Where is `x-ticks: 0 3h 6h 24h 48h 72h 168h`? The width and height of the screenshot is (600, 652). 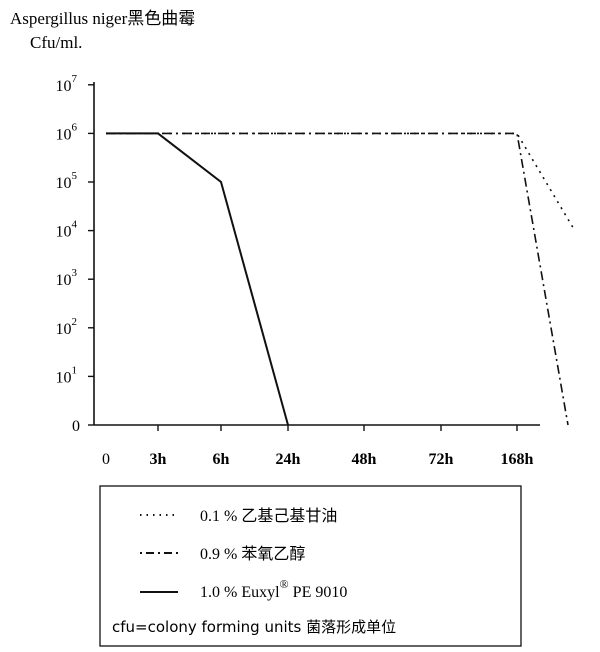
x-ticks: 0 3h 6h 24h 48h 72h 168h is located at coordinates (318, 446).